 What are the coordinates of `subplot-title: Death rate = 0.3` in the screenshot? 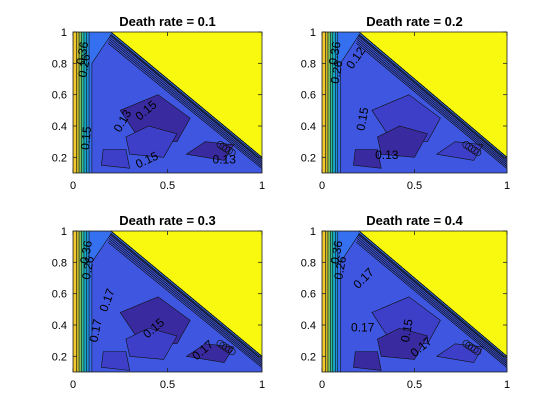 It's located at (167, 220).